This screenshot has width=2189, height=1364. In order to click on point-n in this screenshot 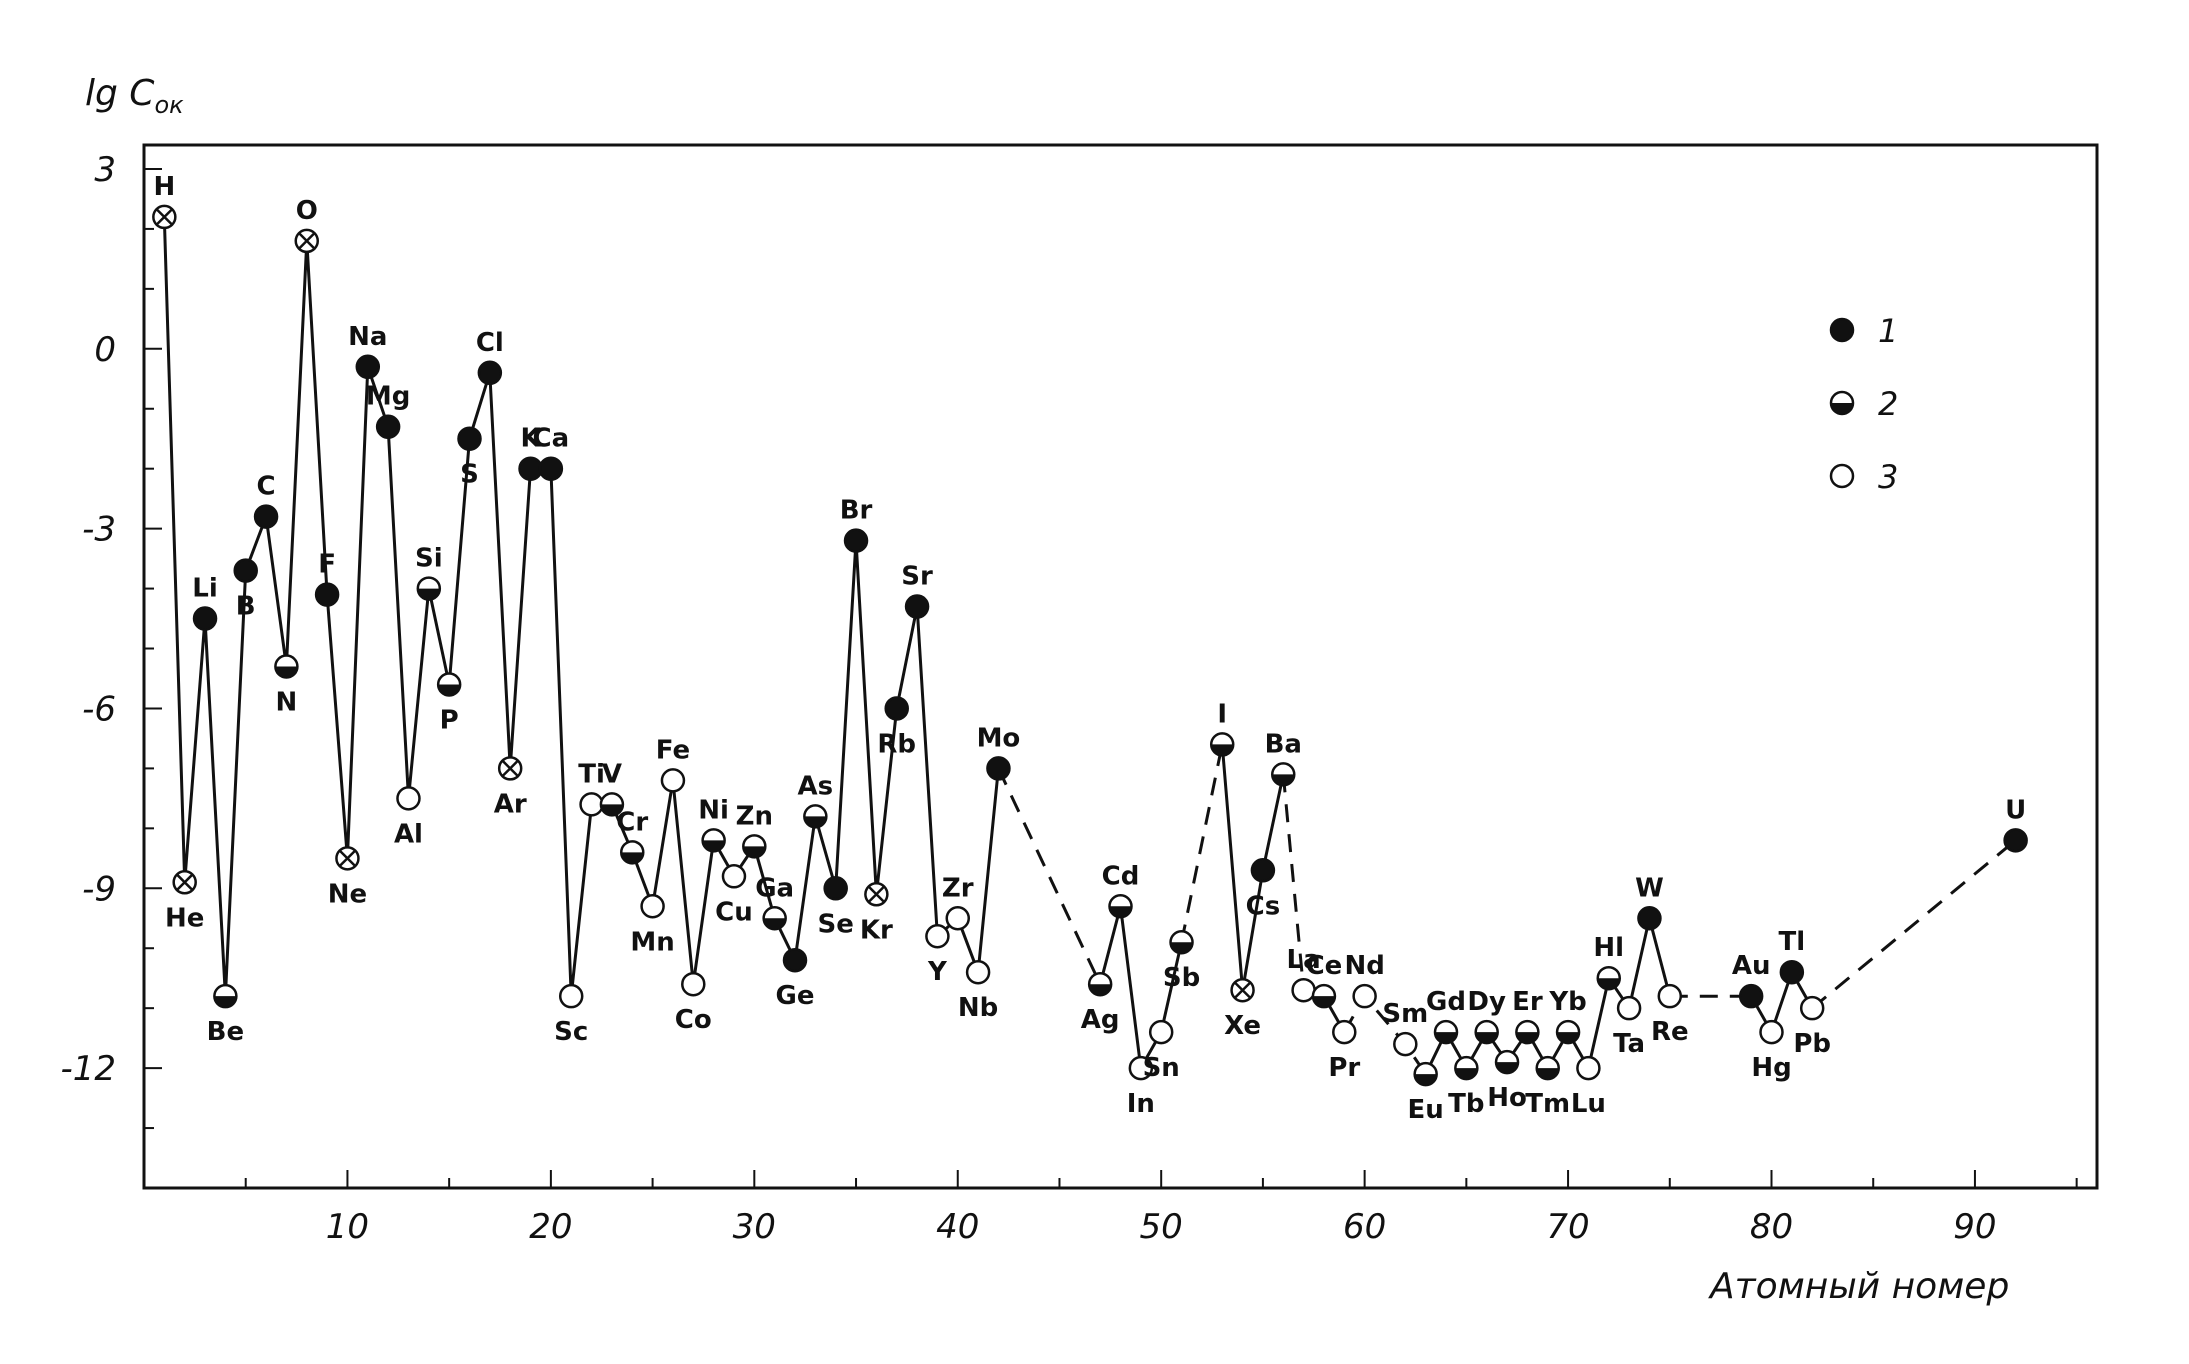, I will do `click(286, 666)`.